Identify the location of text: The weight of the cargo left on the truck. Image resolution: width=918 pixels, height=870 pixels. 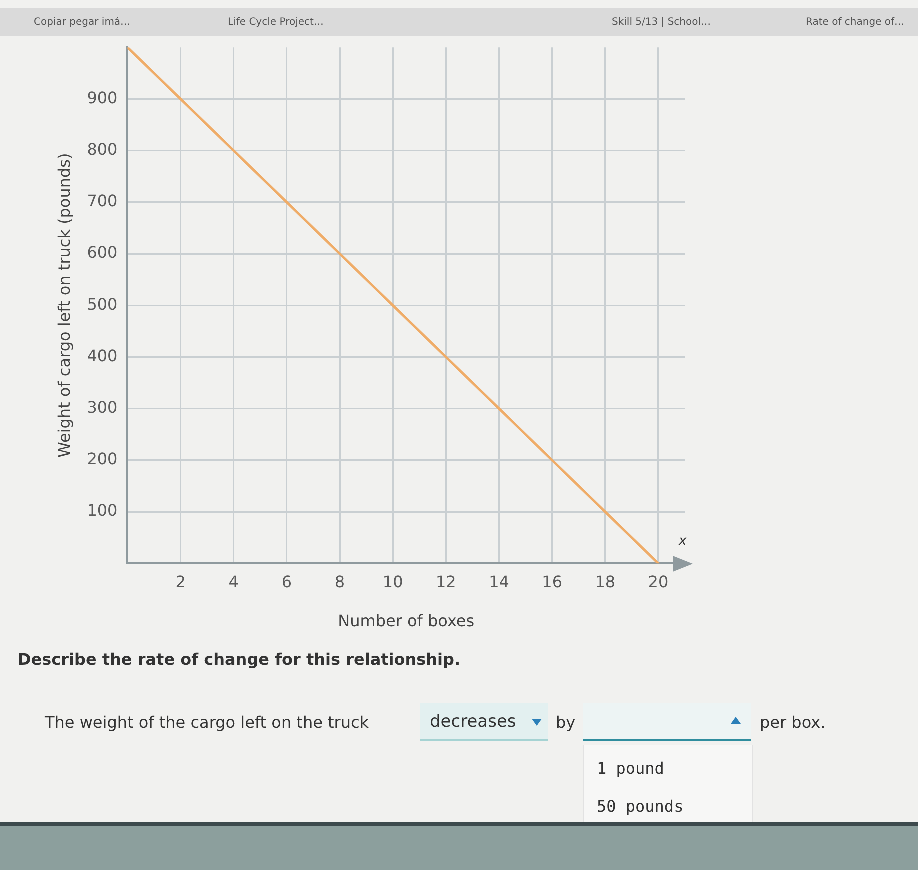
(207, 722).